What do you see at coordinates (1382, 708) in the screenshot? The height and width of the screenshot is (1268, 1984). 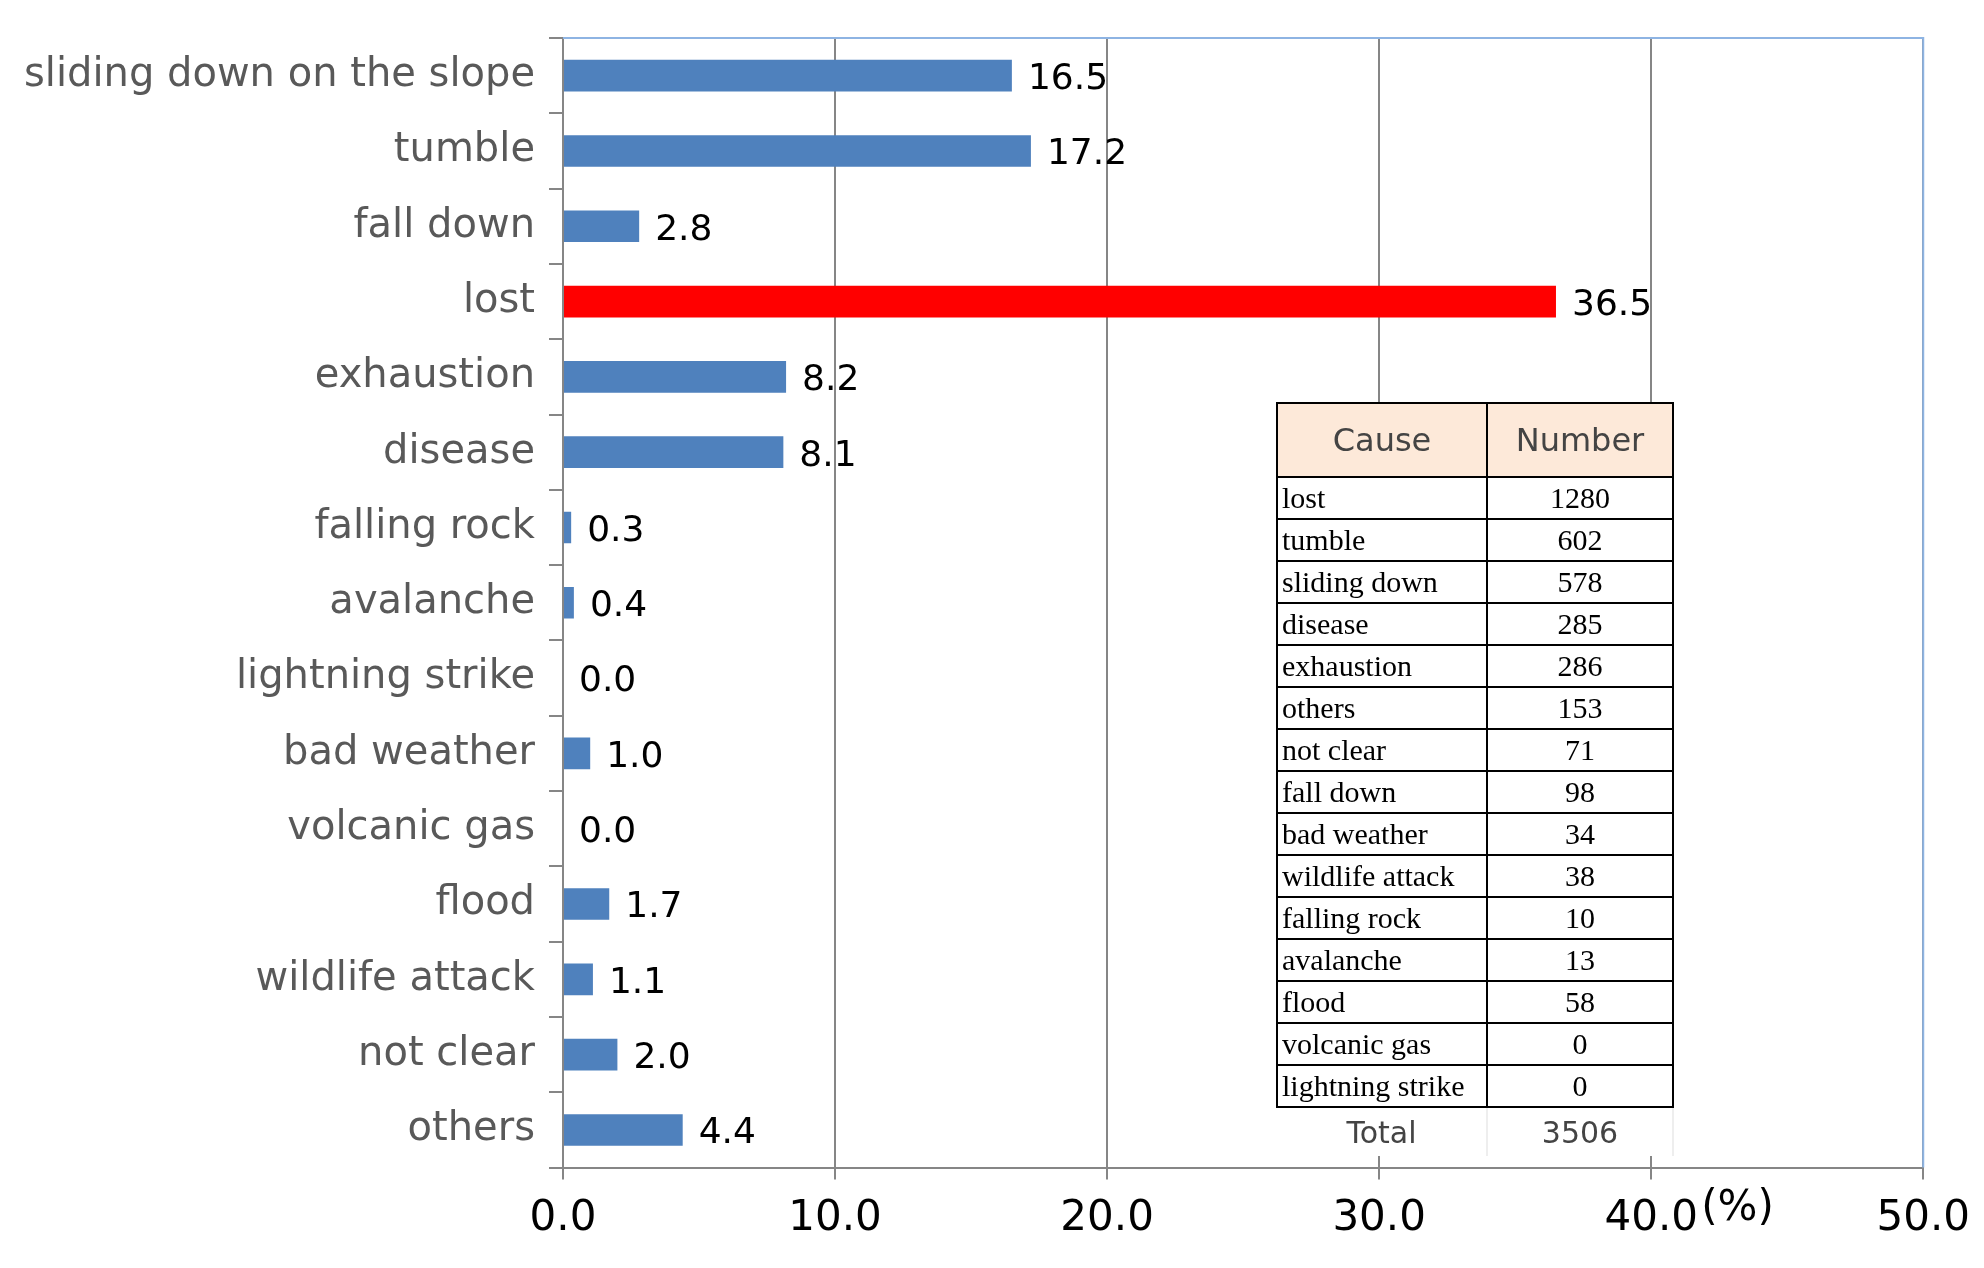 I see `annotation: others` at bounding box center [1382, 708].